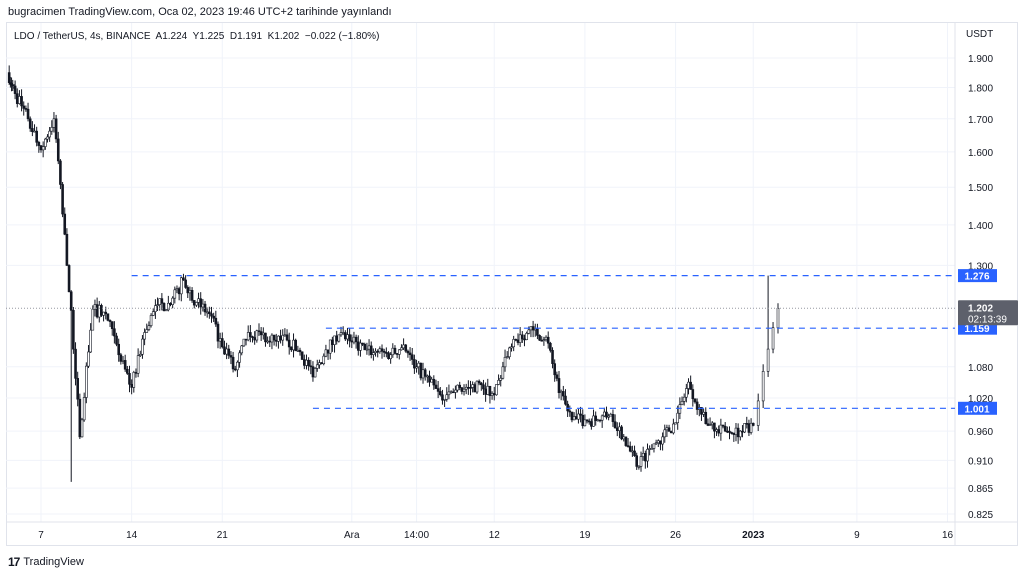 This screenshot has height=576, width=1024. Describe the element at coordinates (416, 535) in the screenshot. I see `time-tick-label: 14:00` at that location.